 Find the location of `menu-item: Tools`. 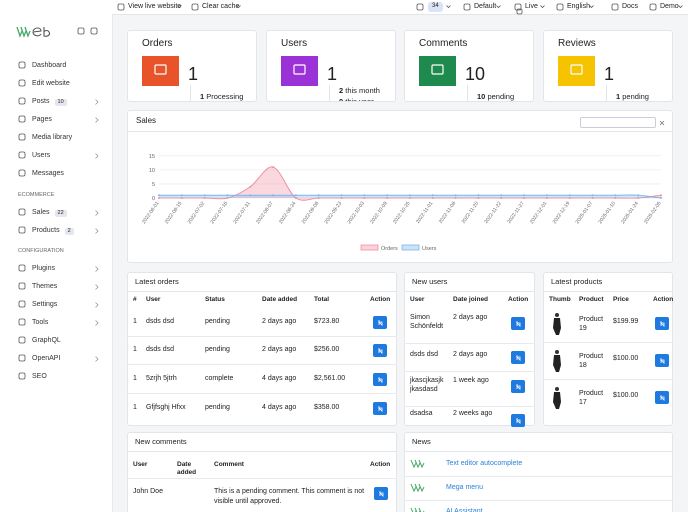

menu-item: Tools is located at coordinates (40, 323).